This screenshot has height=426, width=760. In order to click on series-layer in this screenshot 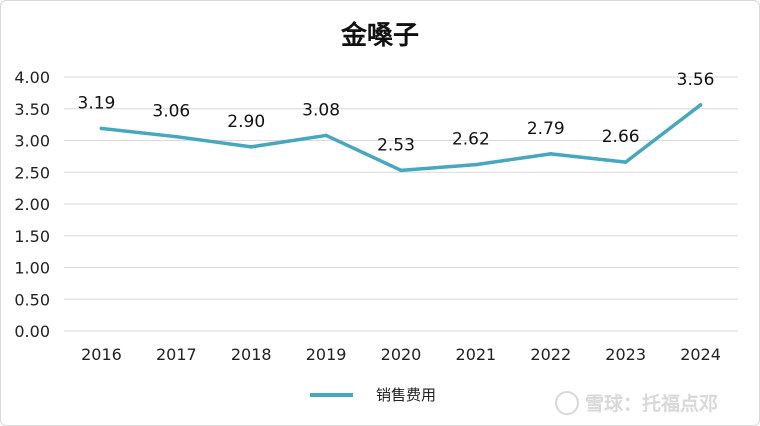, I will do `click(401, 138)`.